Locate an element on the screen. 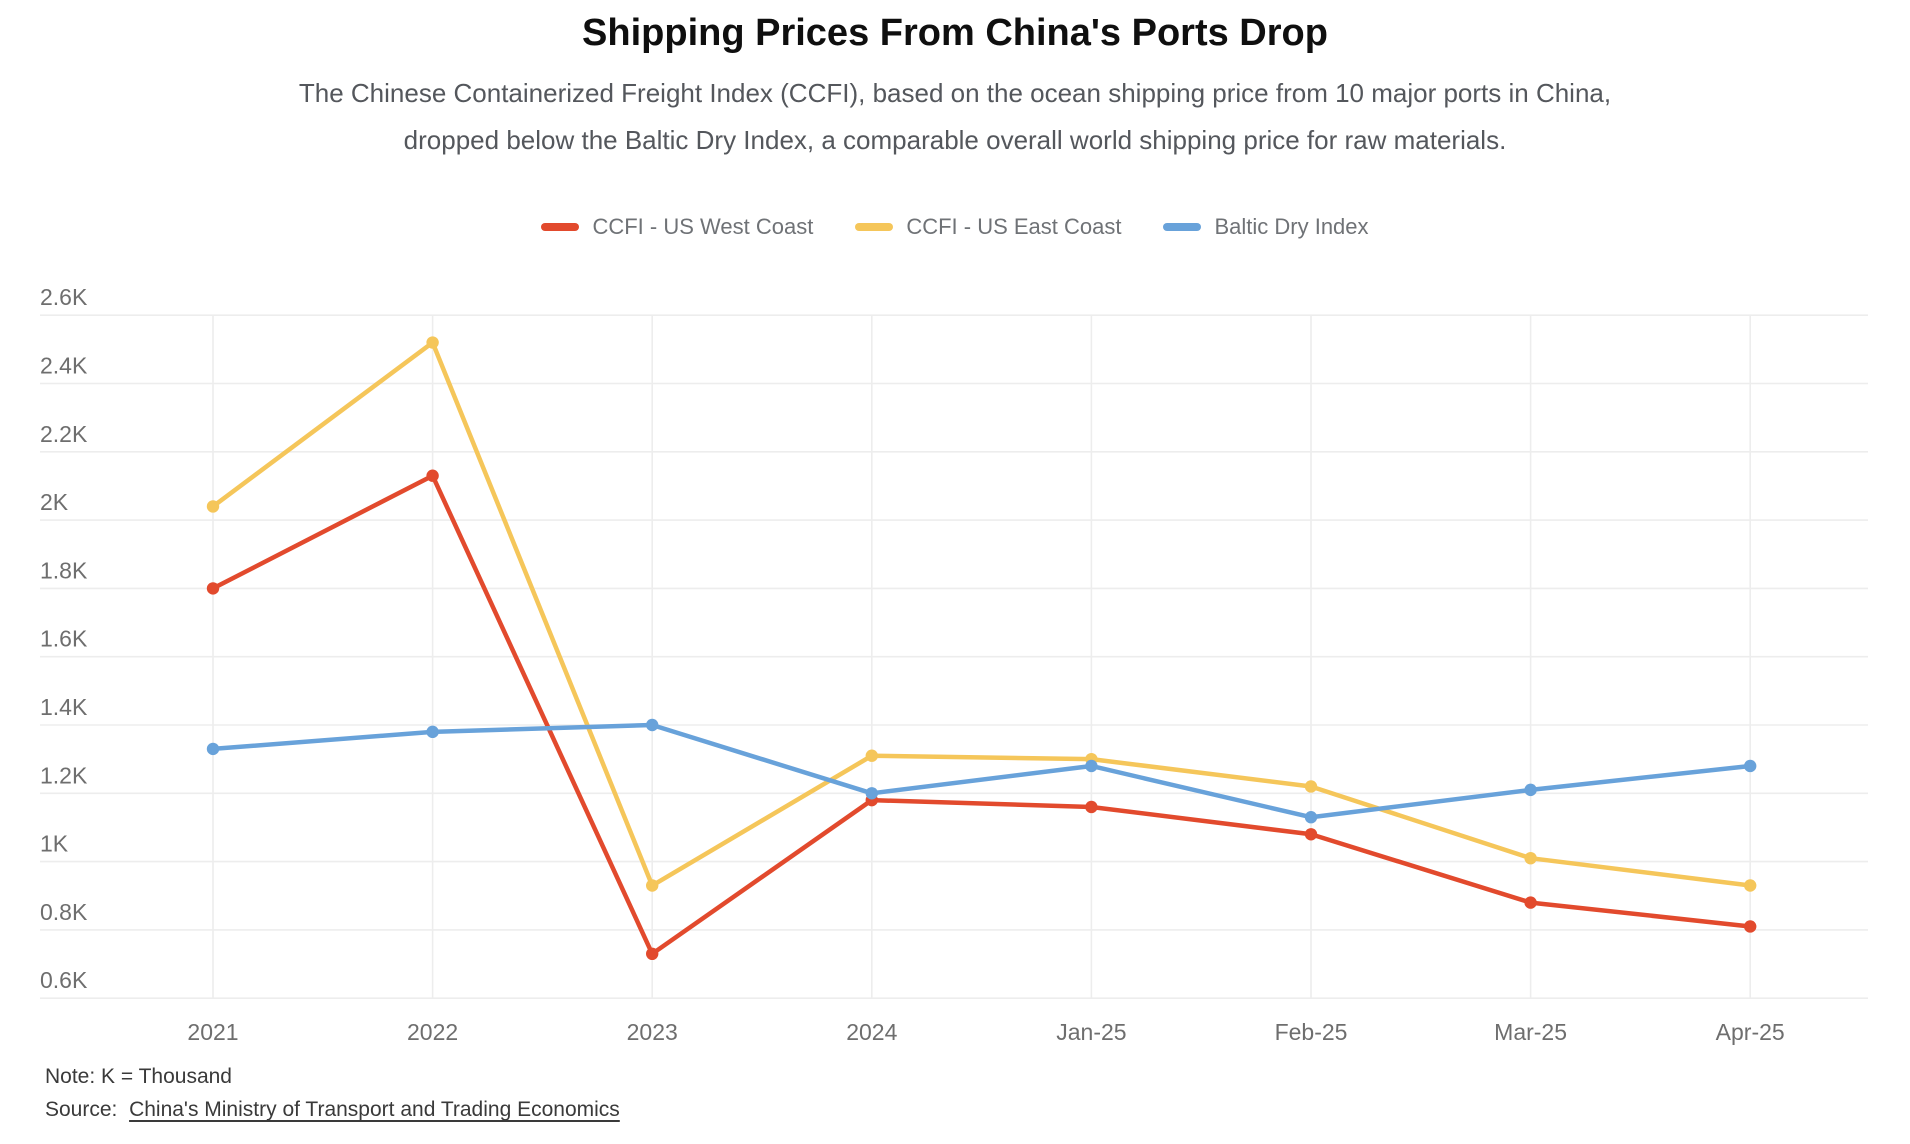 This screenshot has width=1910, height=1144. y-axis-tick-label: 2.4K is located at coordinates (64, 366).